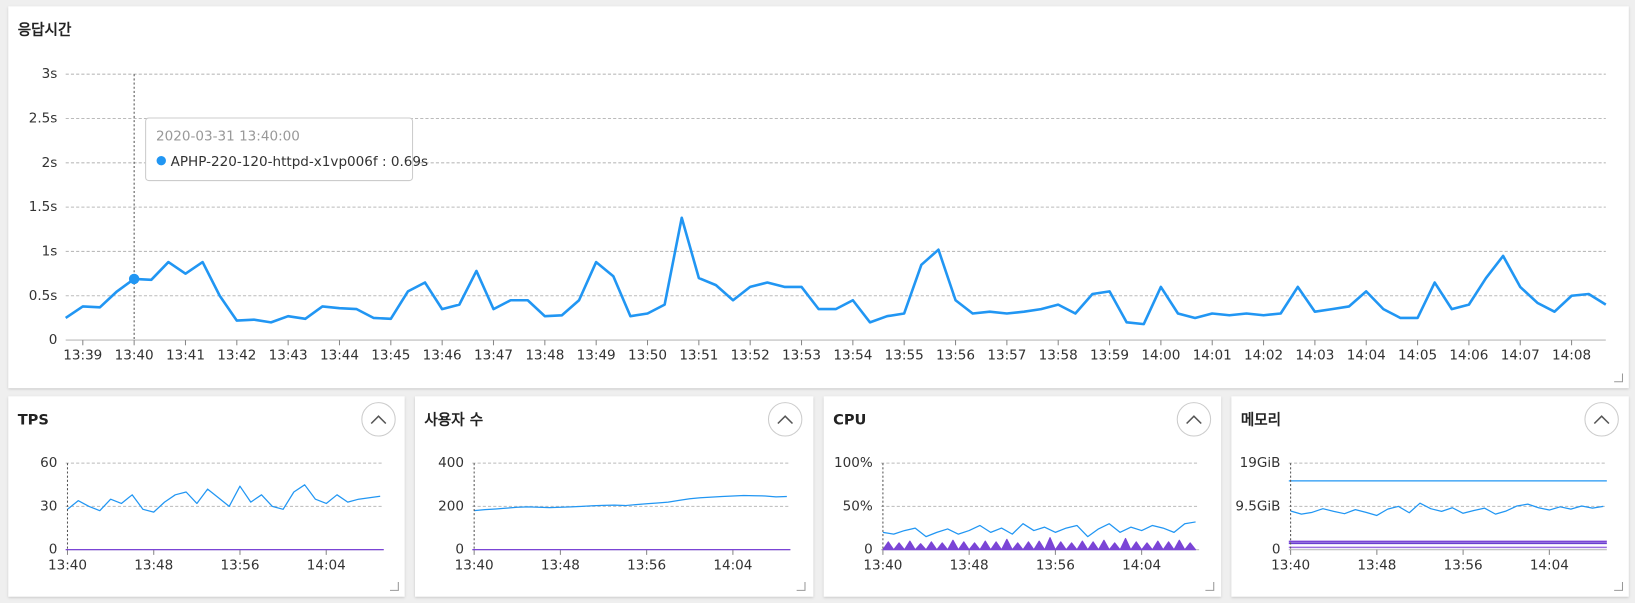 This screenshot has height=603, width=1635. Describe the element at coordinates (33, 419) in the screenshot. I see `chart-title: TPS` at that location.